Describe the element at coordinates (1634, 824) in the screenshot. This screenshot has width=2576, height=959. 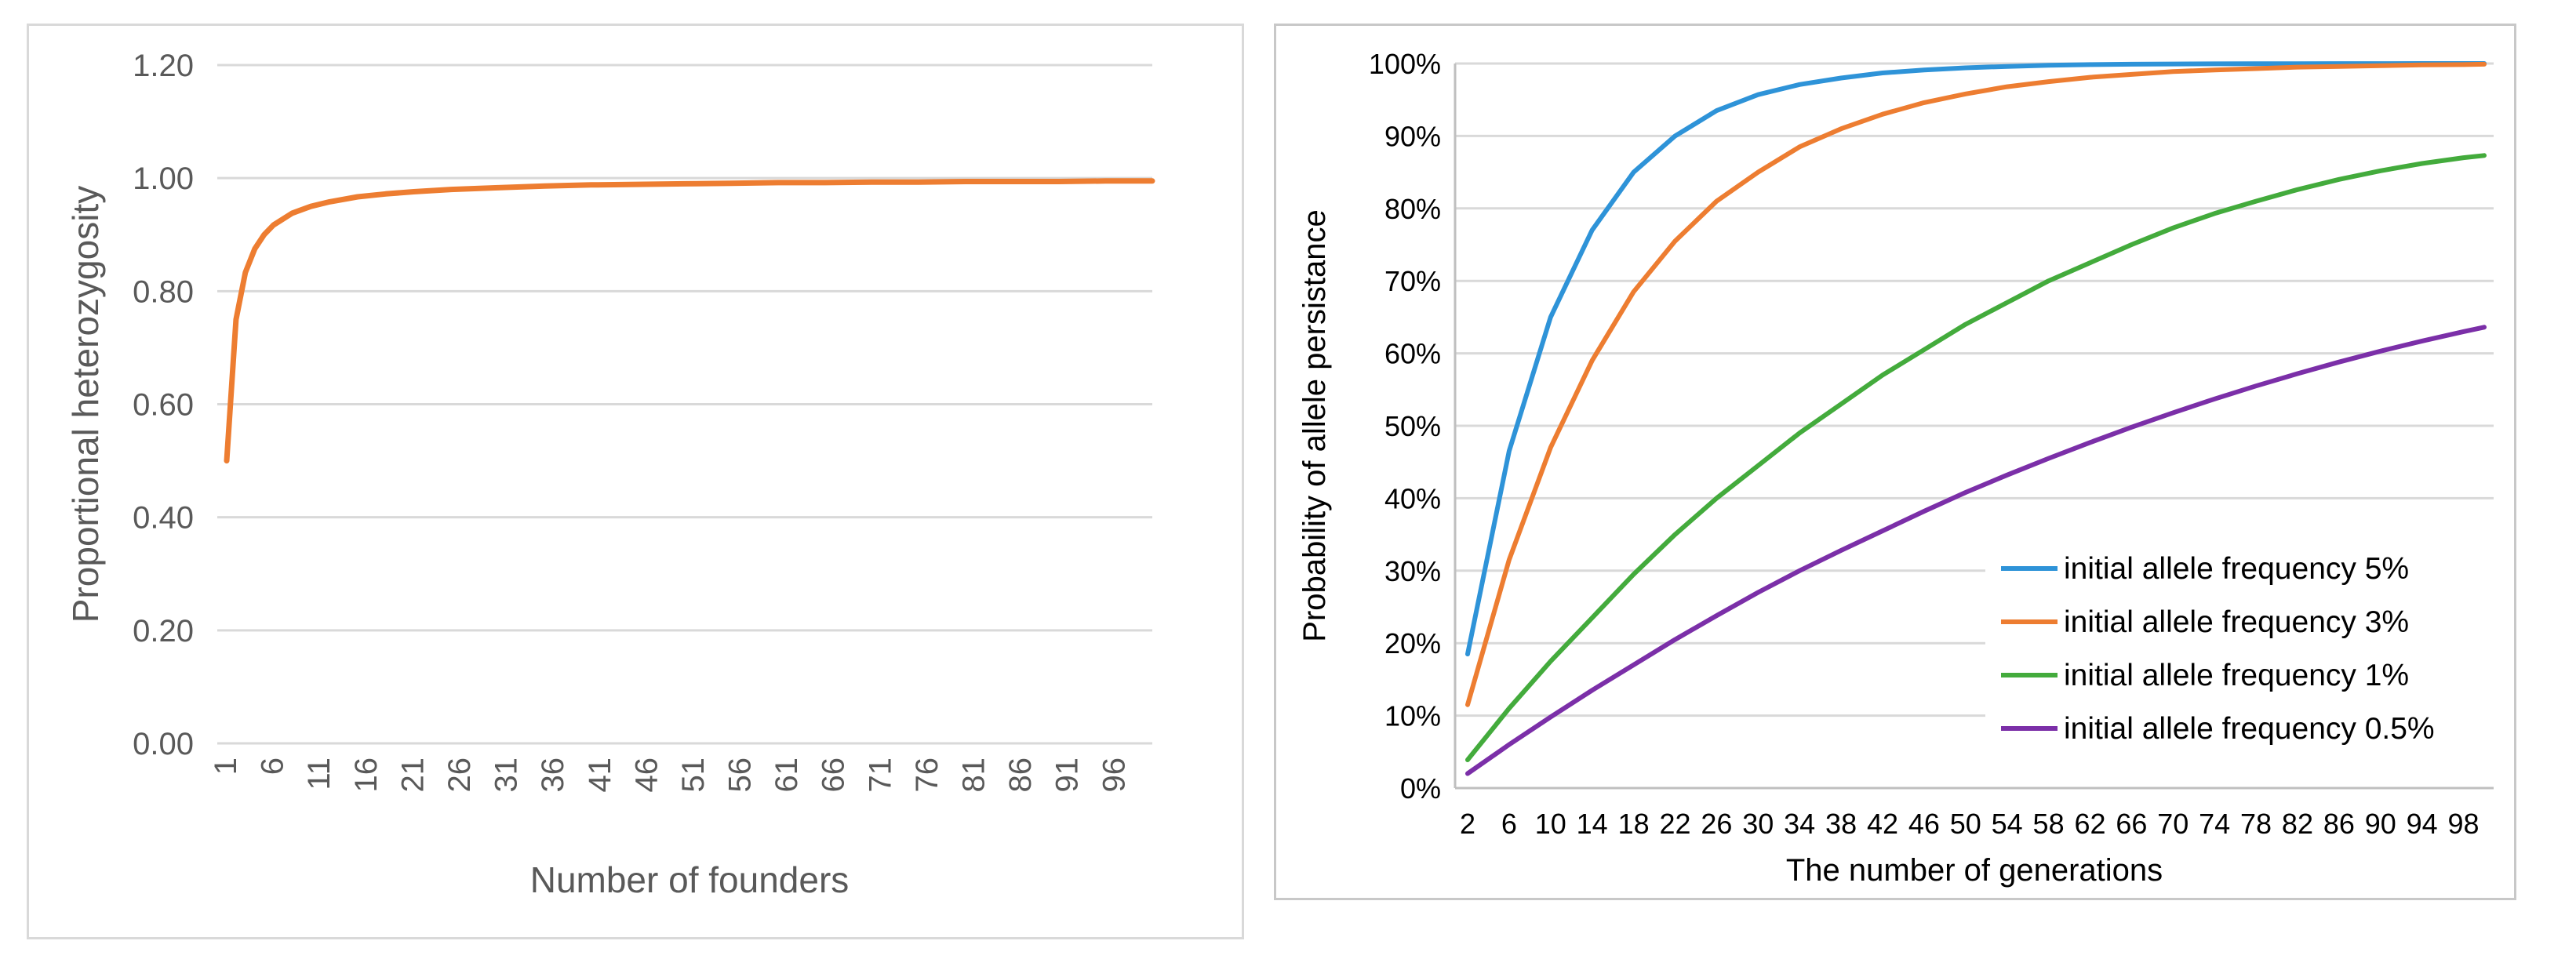
I see `x-tick-label: 18` at that location.